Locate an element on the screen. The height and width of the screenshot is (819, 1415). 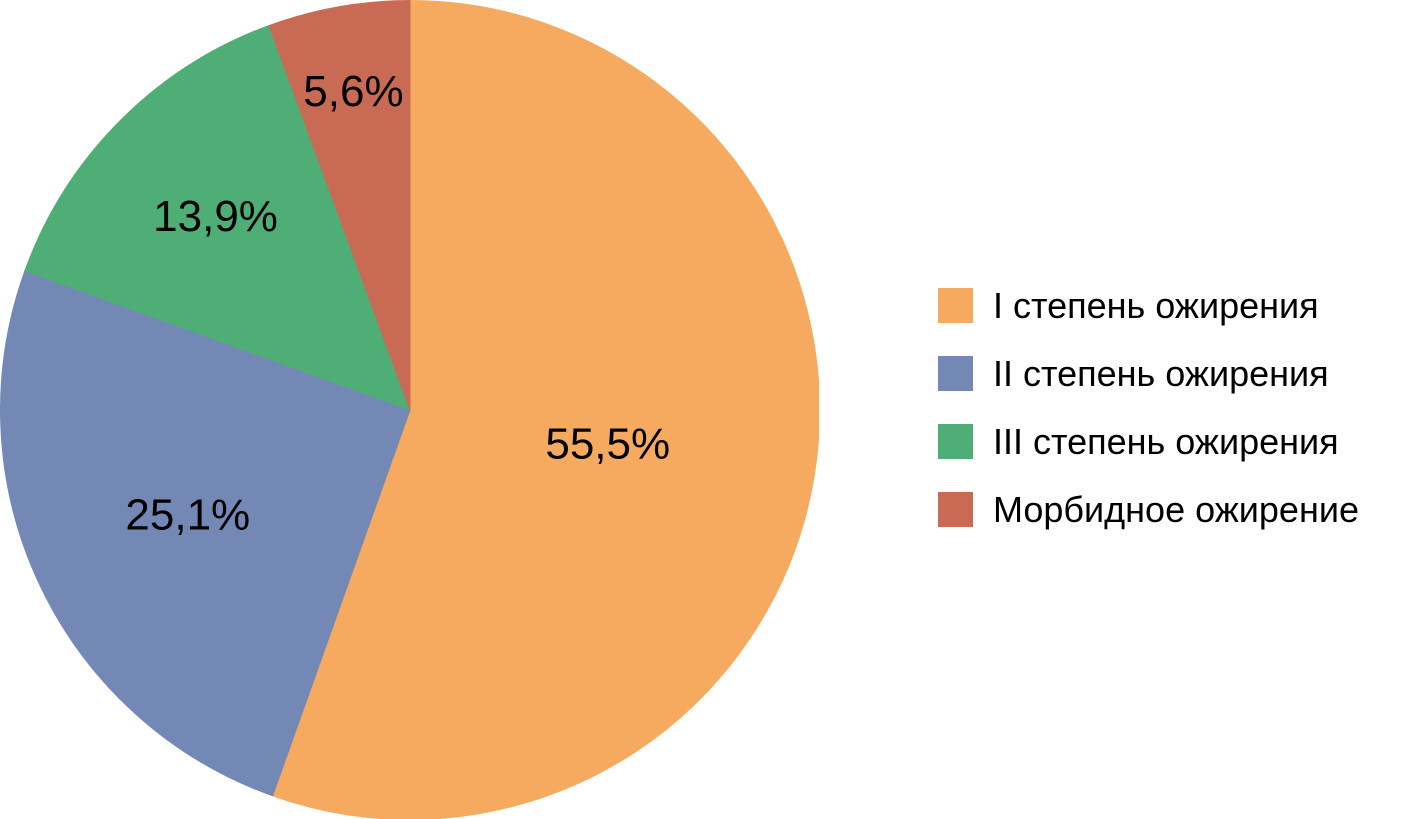
pie-slice-value-label: 55,5% is located at coordinates (607, 444).